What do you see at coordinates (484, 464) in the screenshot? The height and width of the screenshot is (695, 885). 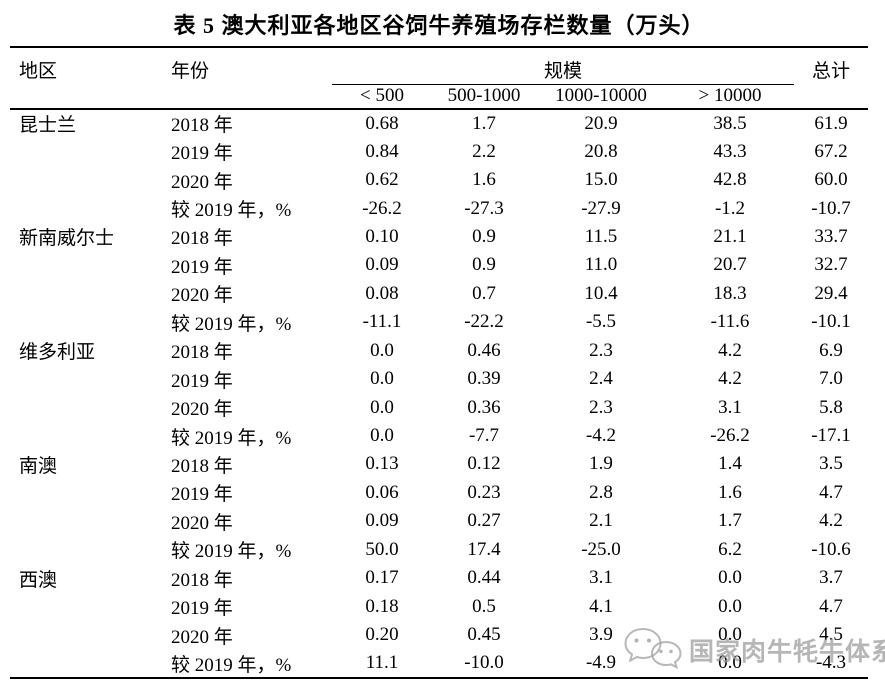 I see `value-cell: 0.12` at bounding box center [484, 464].